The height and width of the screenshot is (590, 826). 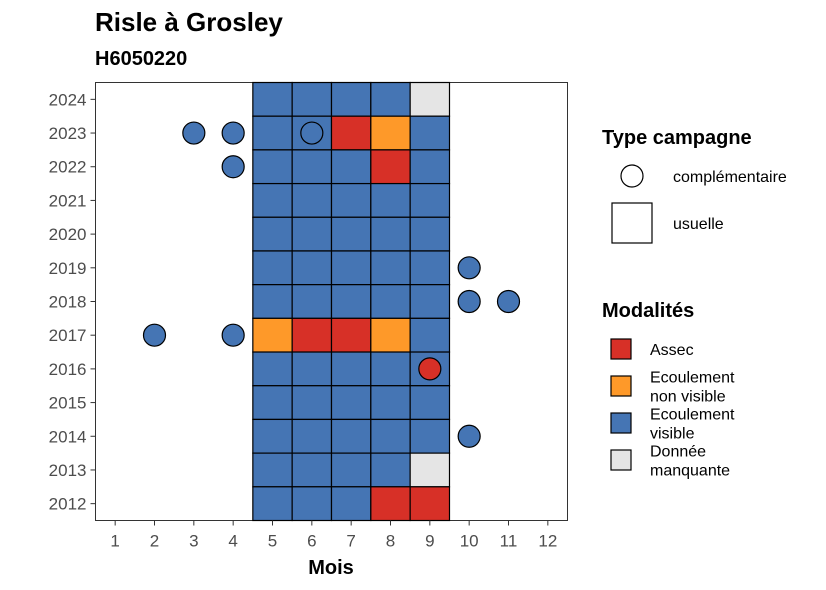 What do you see at coordinates (350, 541) in the screenshot?
I see `x-tick-label-7: 7` at bounding box center [350, 541].